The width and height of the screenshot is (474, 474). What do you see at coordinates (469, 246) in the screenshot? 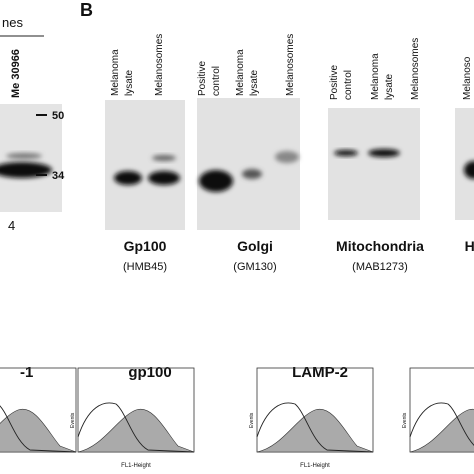
I see `blot-name: HL` at bounding box center [469, 246].